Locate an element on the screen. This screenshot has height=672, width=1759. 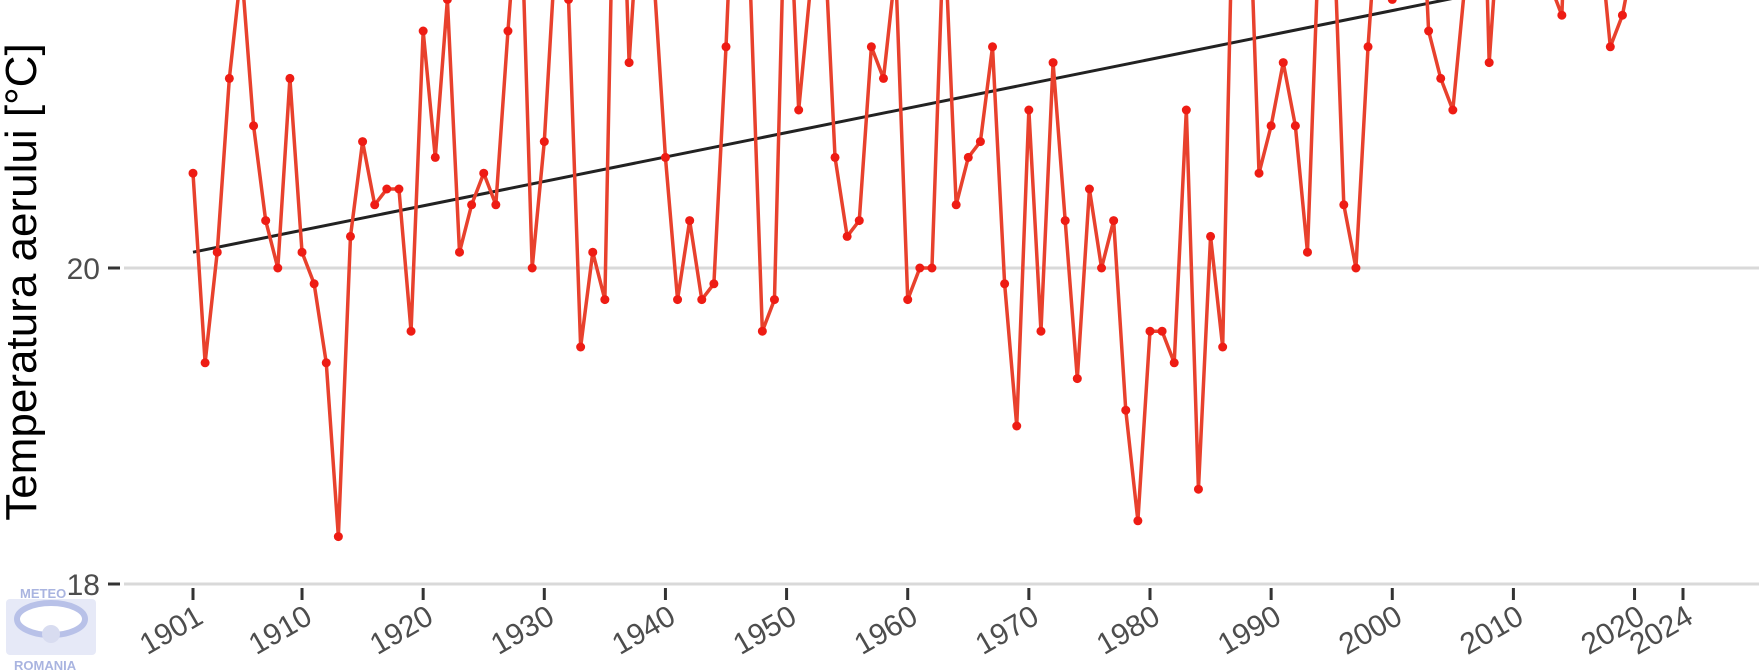
data-point-1982 is located at coordinates (1174, 363).